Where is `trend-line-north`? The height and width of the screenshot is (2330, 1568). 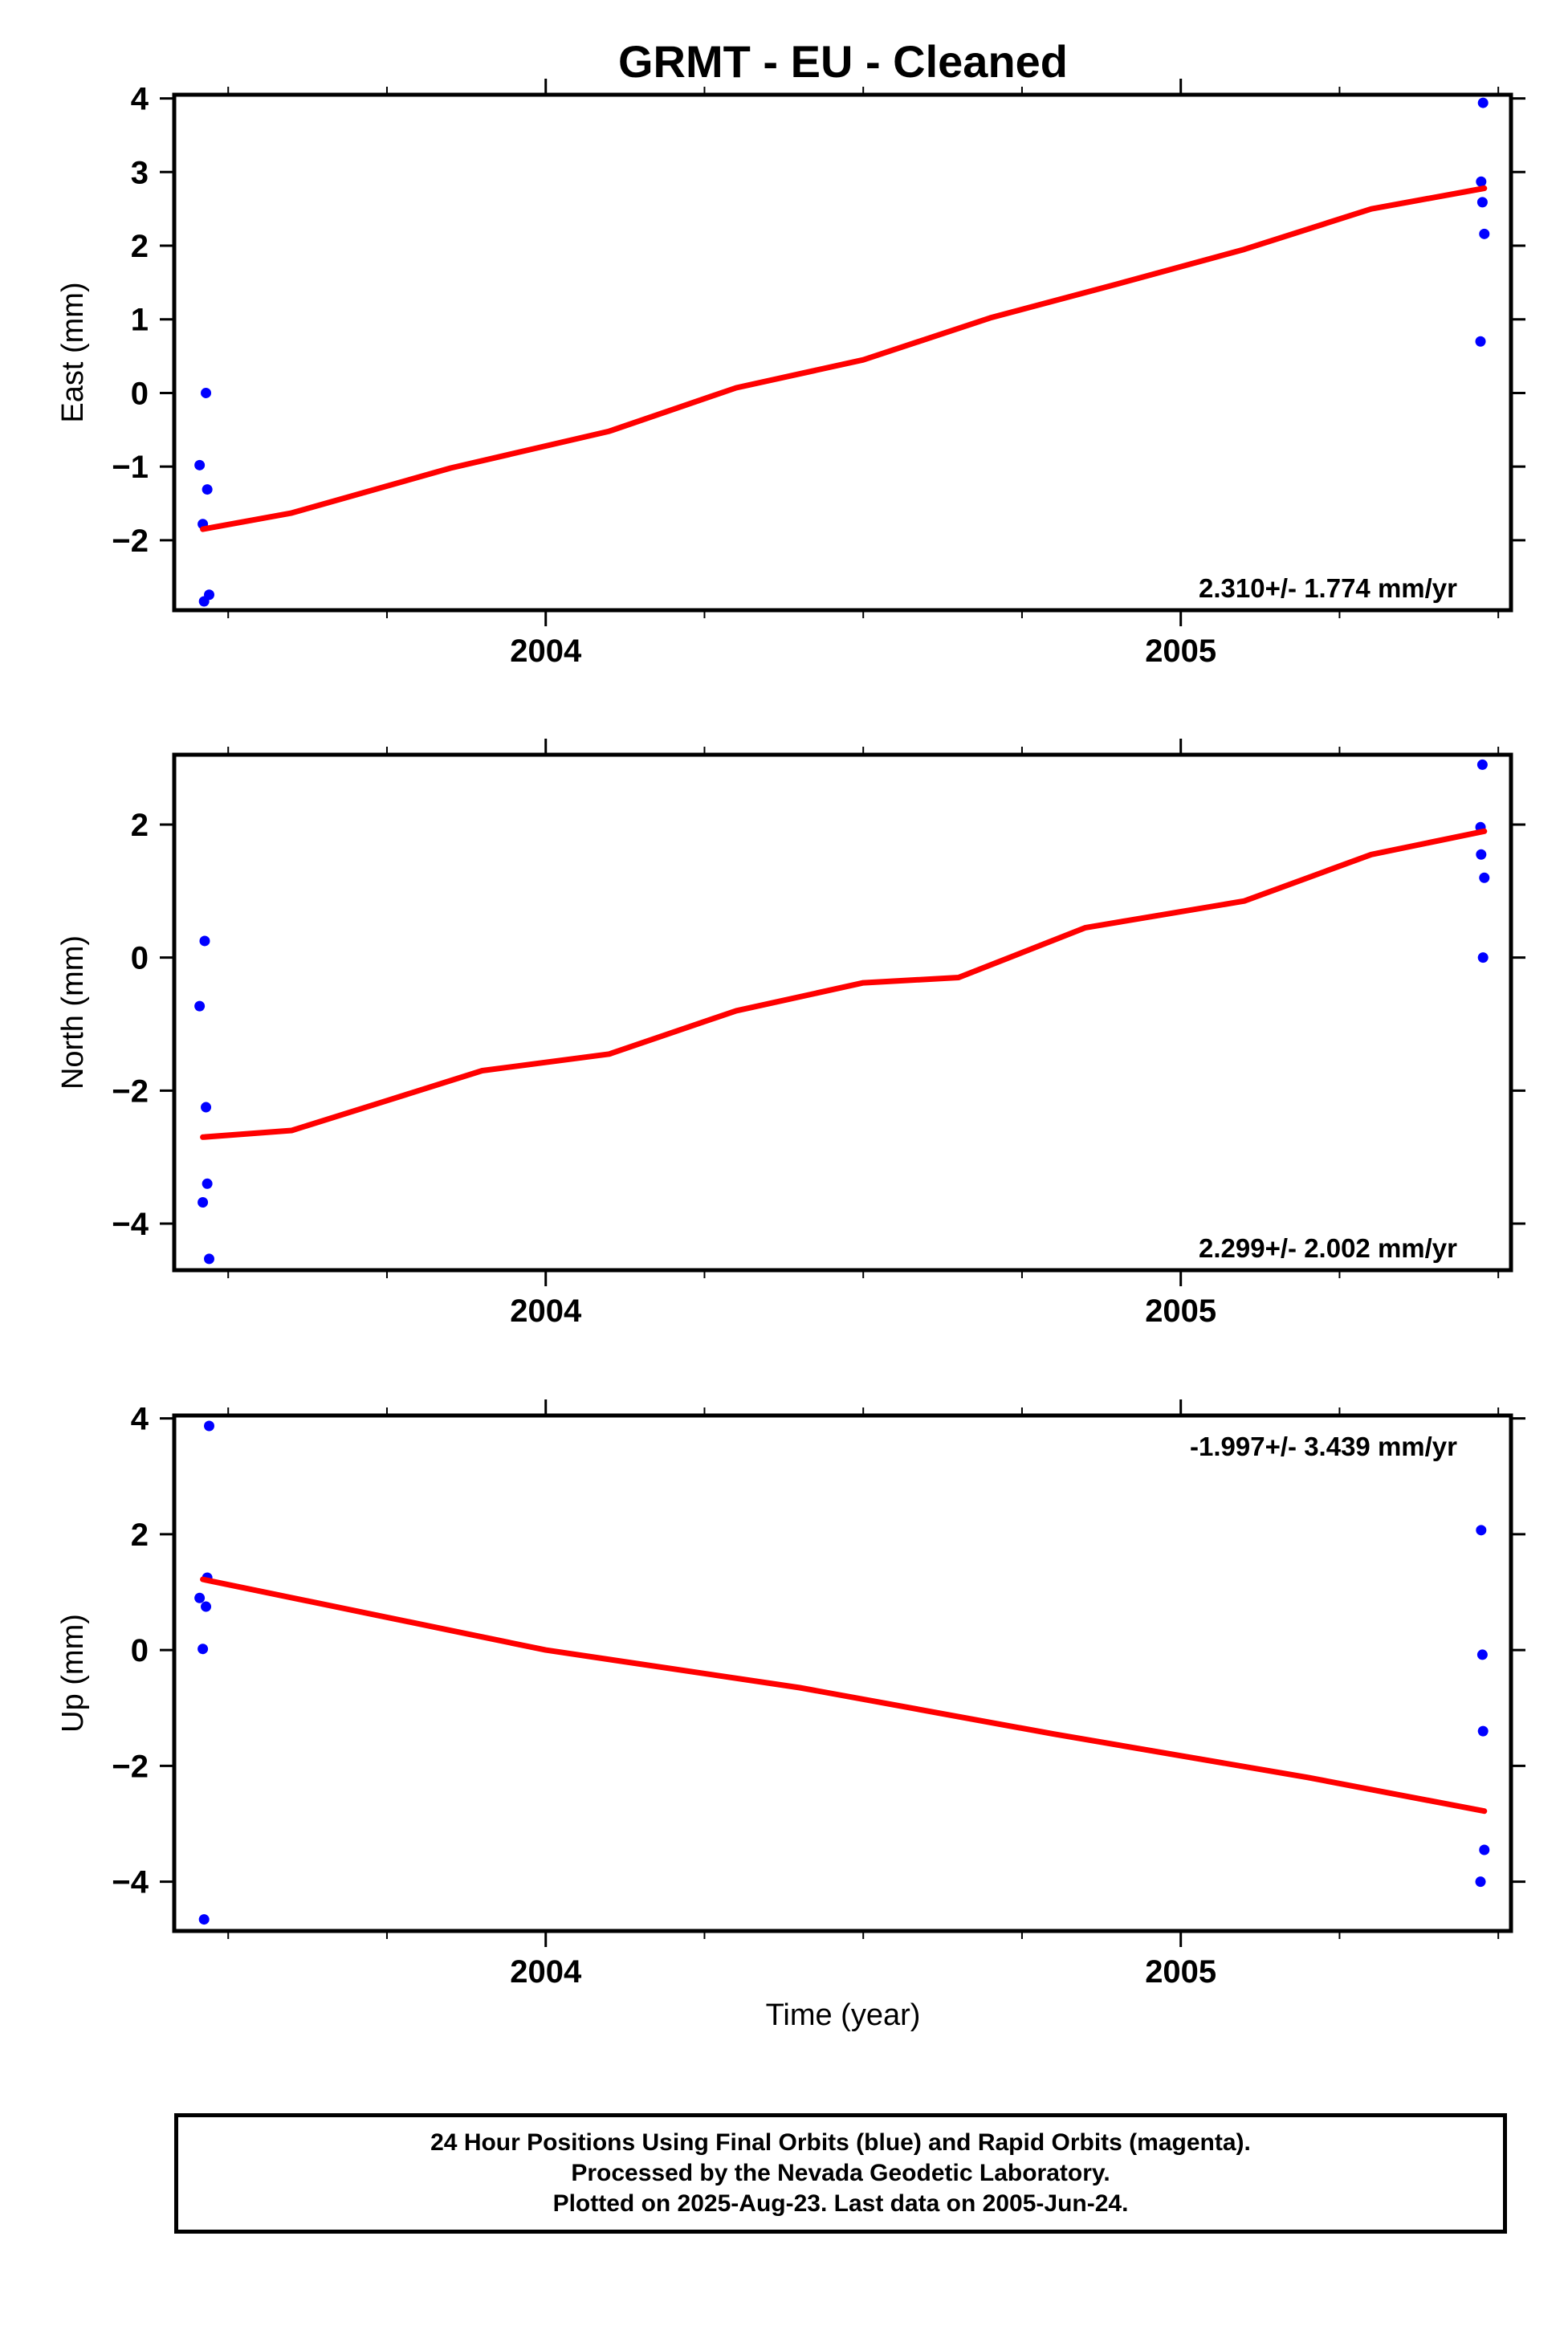
trend-line-north is located at coordinates (844, 984).